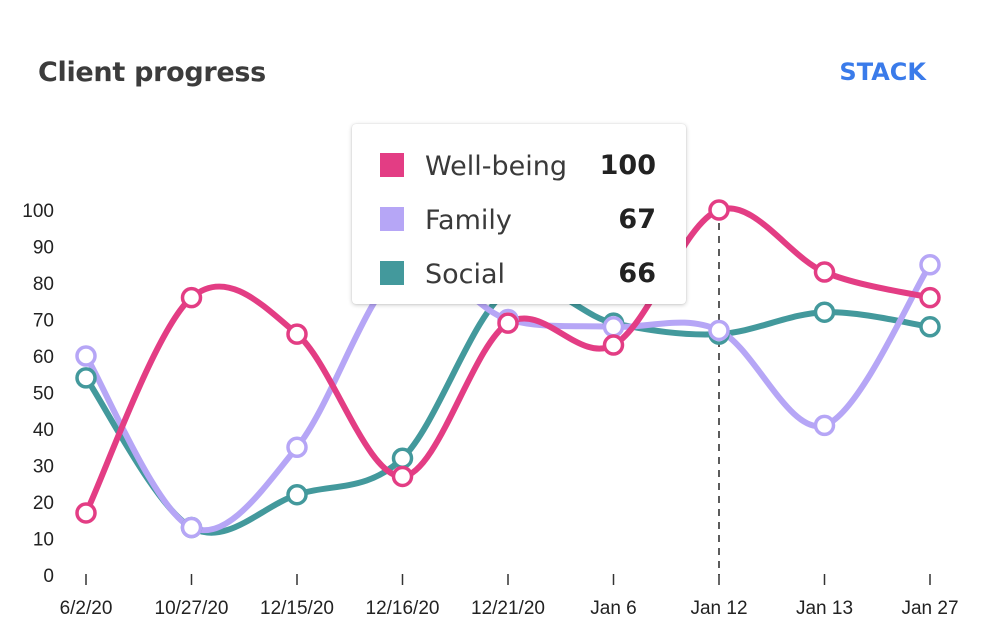  I want to click on x-tick-label: Jan 12, so click(718, 608).